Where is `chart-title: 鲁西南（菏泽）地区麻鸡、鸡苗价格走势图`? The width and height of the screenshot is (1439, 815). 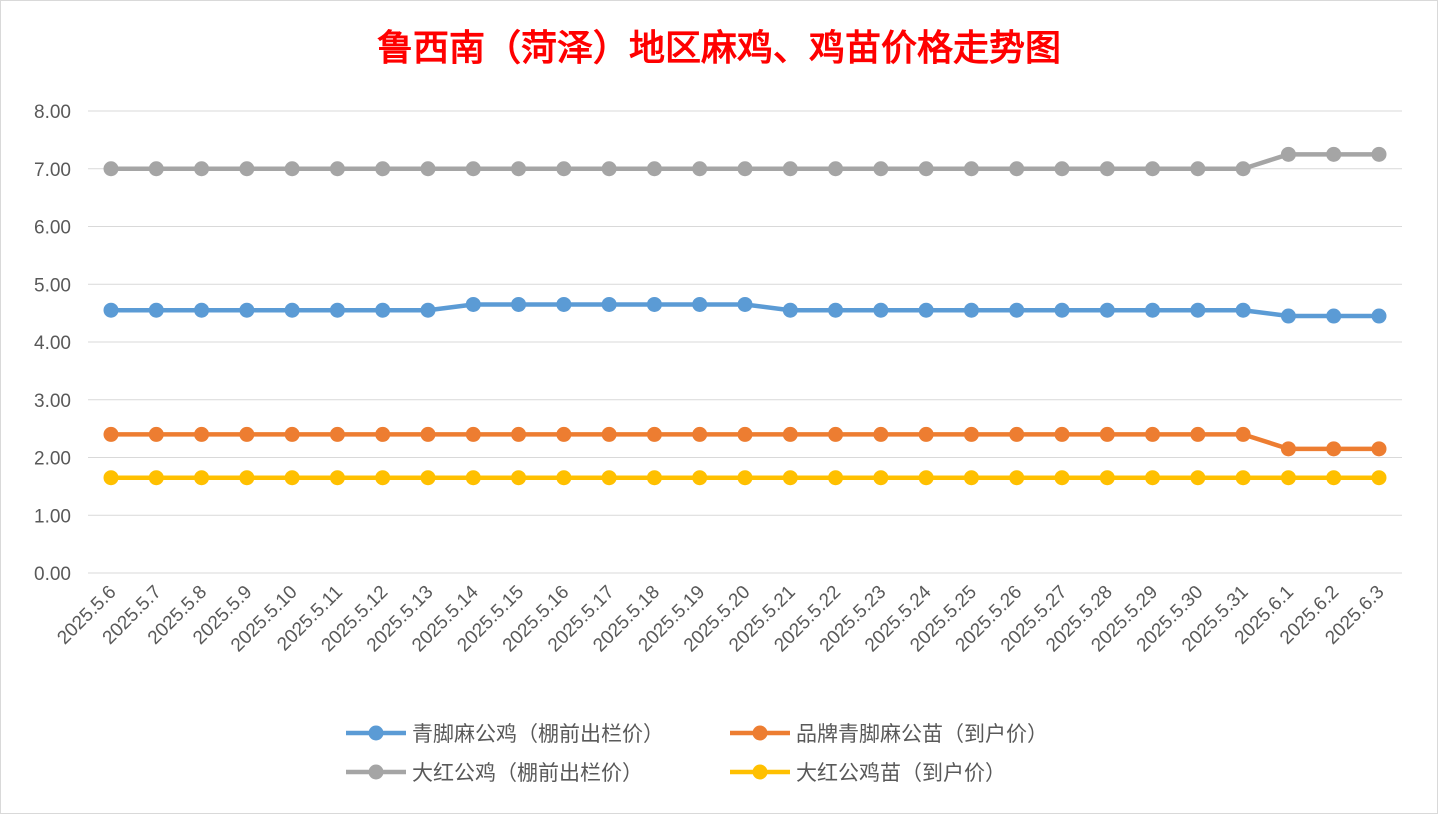
chart-title: 鲁西南（菏泽）地区麻鸡、鸡苗价格走势图 is located at coordinates (719, 48).